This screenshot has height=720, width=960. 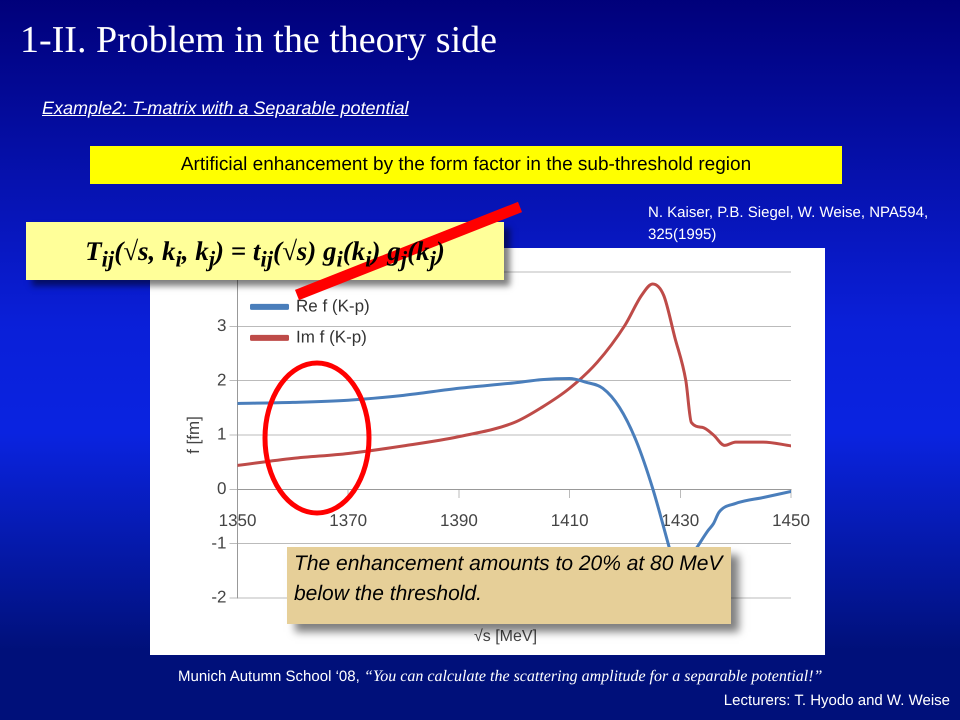 I want to click on x-tick-label: 1350, so click(x=237, y=520).